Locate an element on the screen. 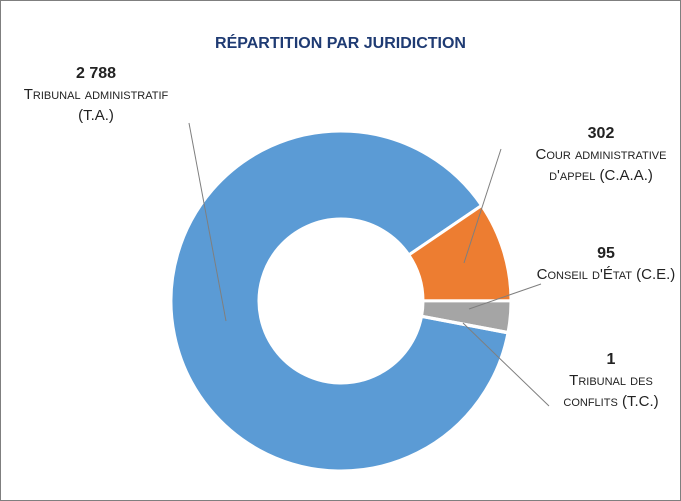  value-label: 2 788 is located at coordinates (96, 73).